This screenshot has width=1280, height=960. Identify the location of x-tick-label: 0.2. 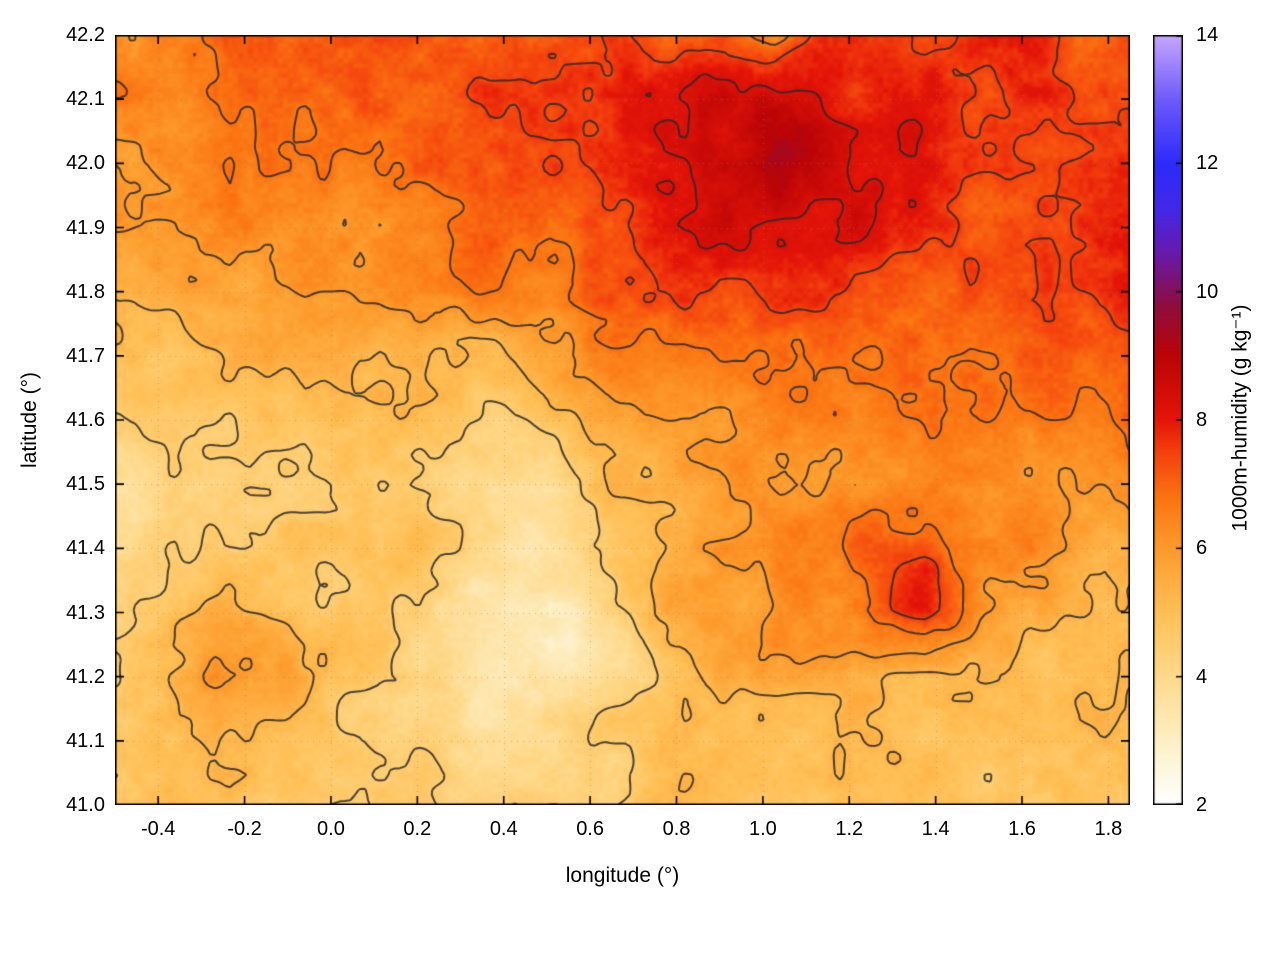
(417, 829).